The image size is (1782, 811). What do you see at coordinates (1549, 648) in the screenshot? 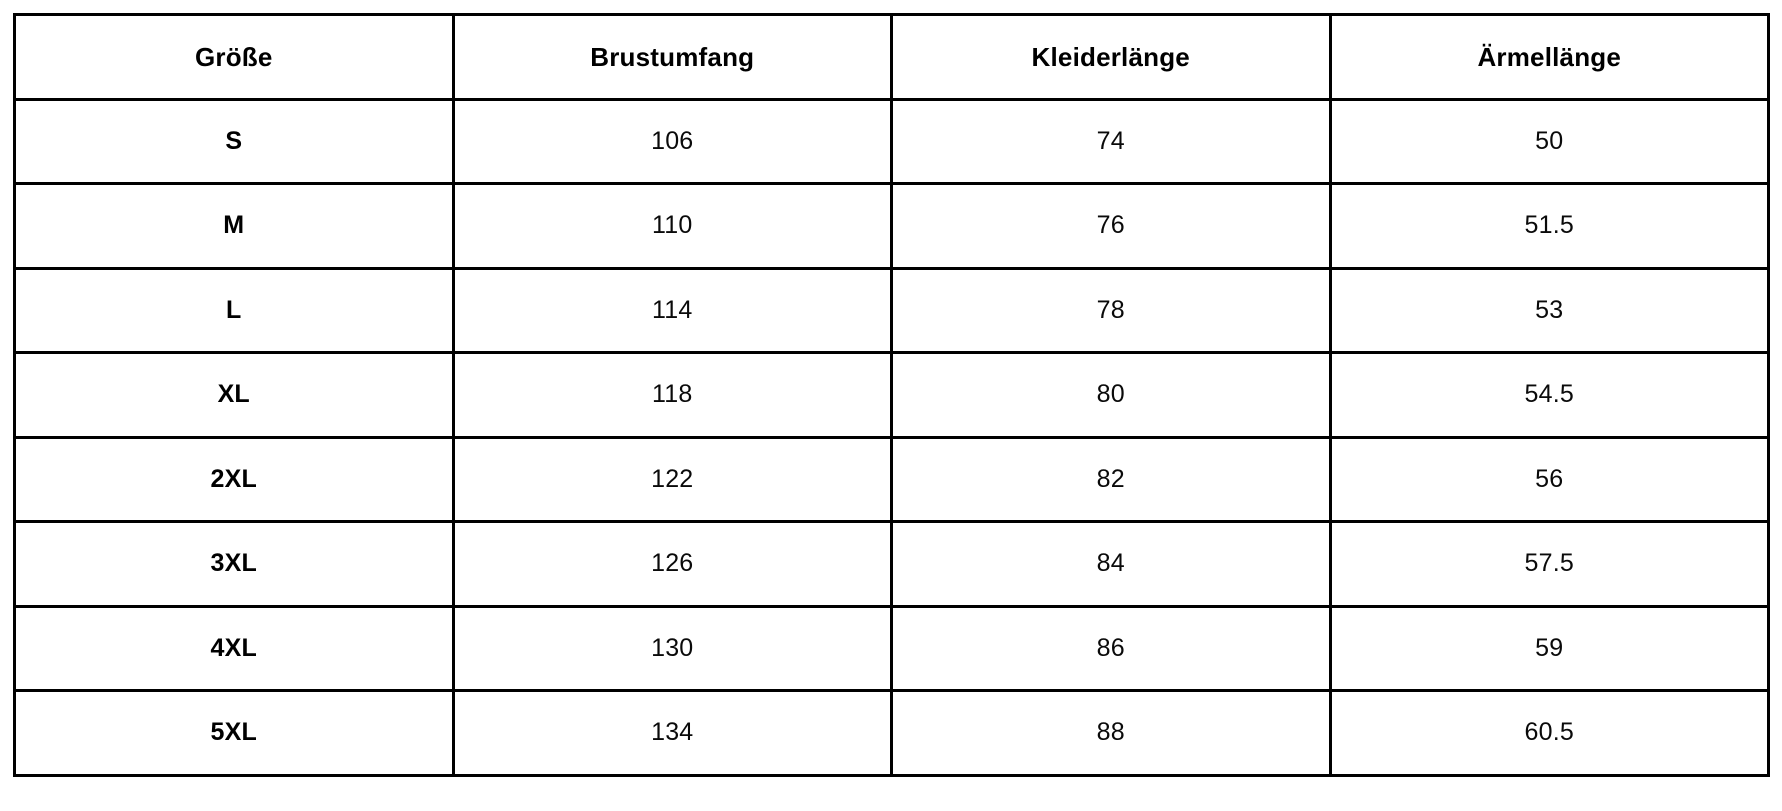
I see `value-cell: 59` at bounding box center [1549, 648].